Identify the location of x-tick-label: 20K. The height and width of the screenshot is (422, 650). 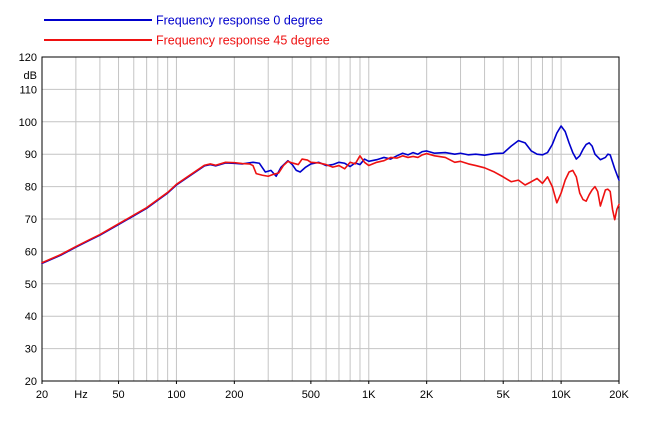
(619, 395).